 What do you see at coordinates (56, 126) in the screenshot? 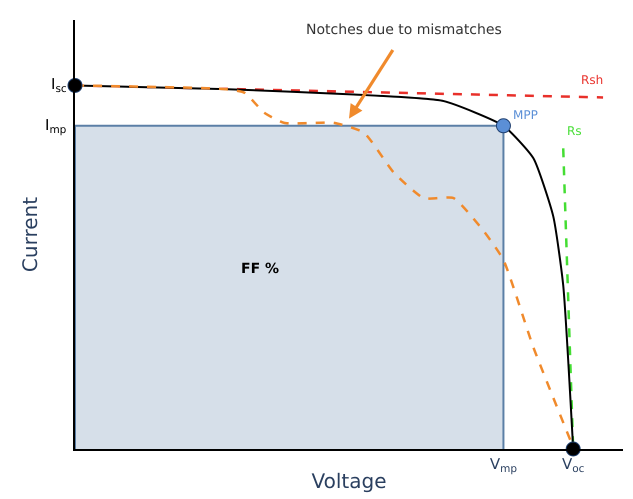
I see `text: I$_{mp}$` at bounding box center [56, 126].